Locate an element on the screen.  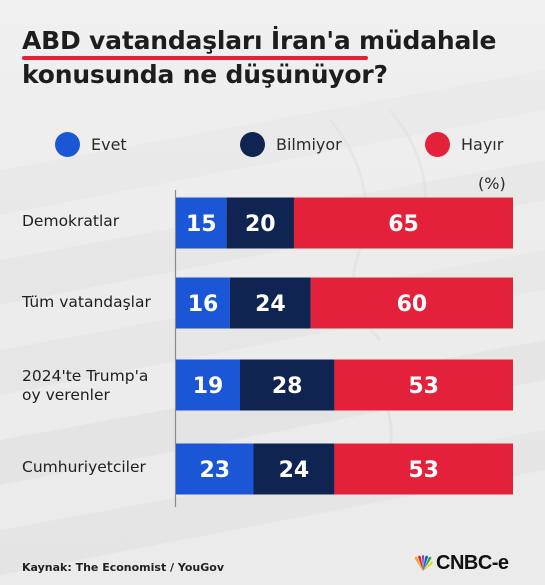
legend-swatch-hayir is located at coordinates (437, 144).